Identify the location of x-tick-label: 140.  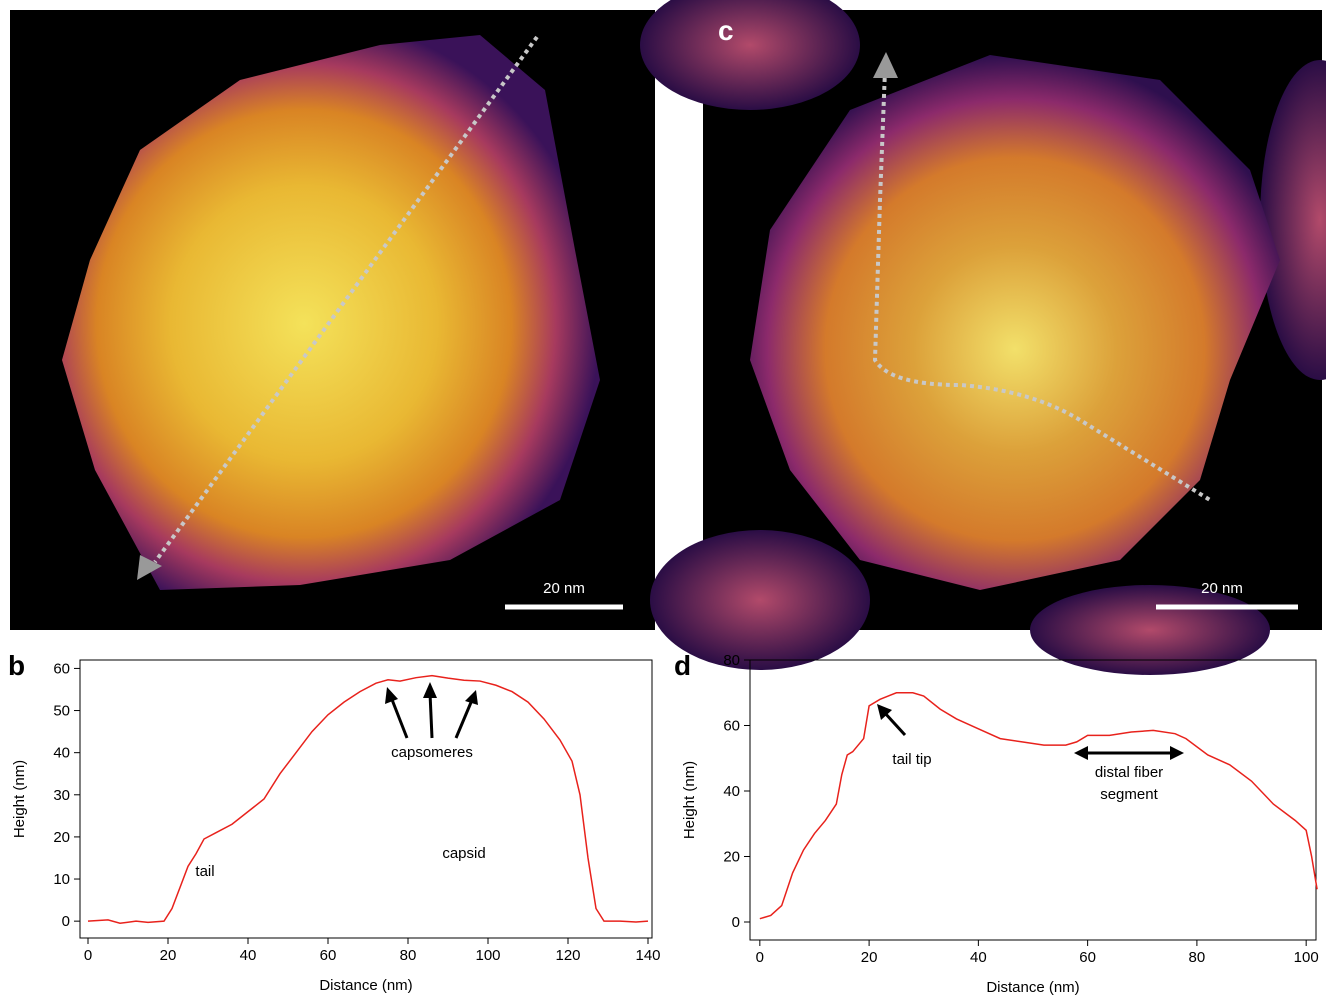
(647, 955).